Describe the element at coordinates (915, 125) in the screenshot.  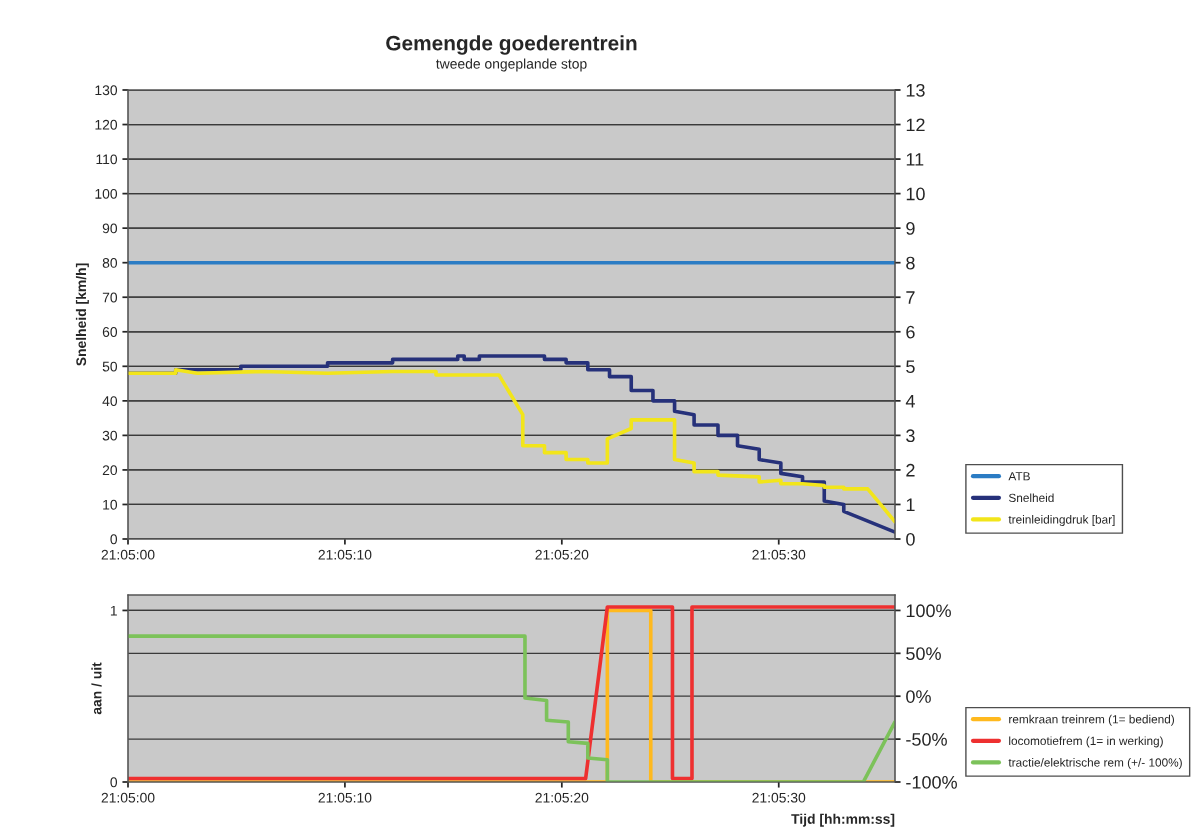
I see `y2-tick-label: 12` at that location.